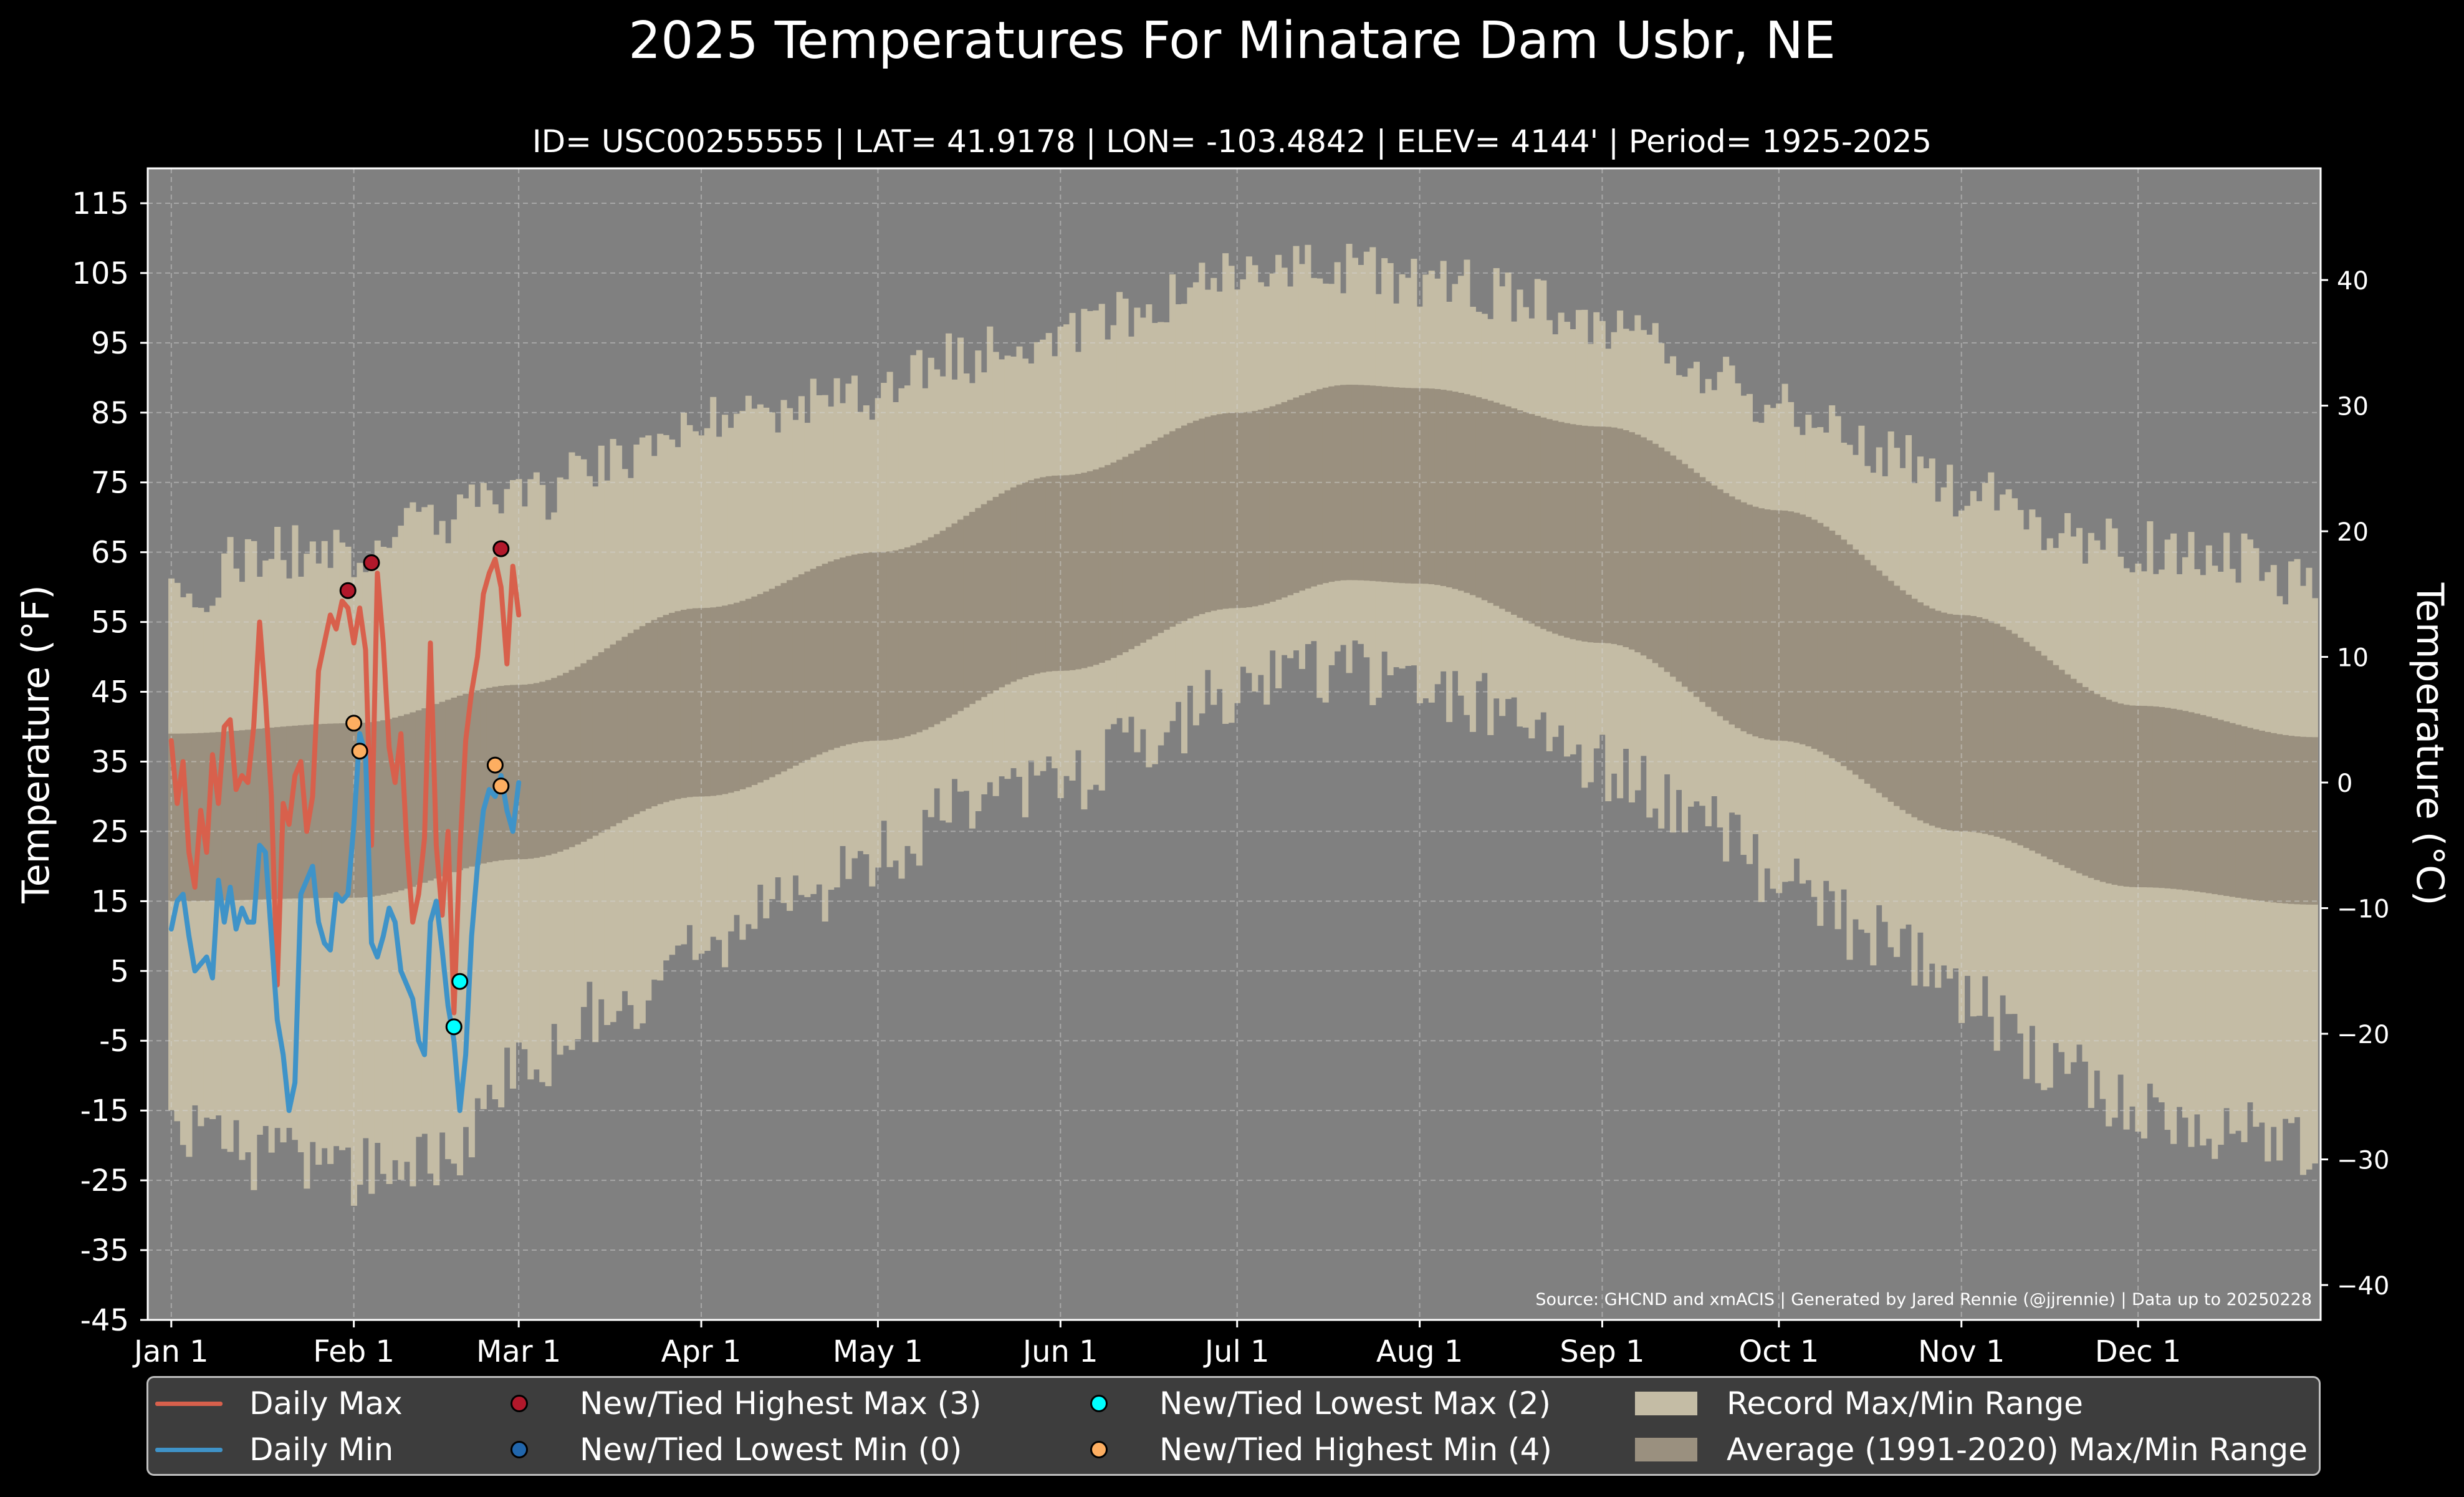  What do you see at coordinates (2363, 1286) in the screenshot?
I see `y-tick-label-c: −40` at bounding box center [2363, 1286].